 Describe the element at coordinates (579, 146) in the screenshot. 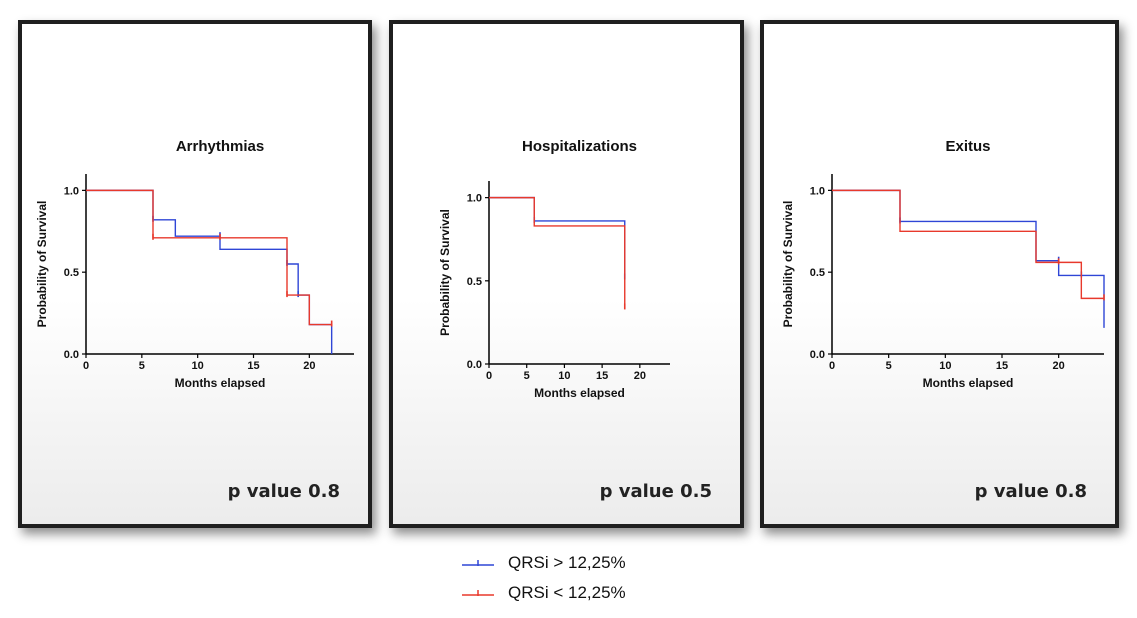

I see `chart-title: Hospitalizations` at that location.